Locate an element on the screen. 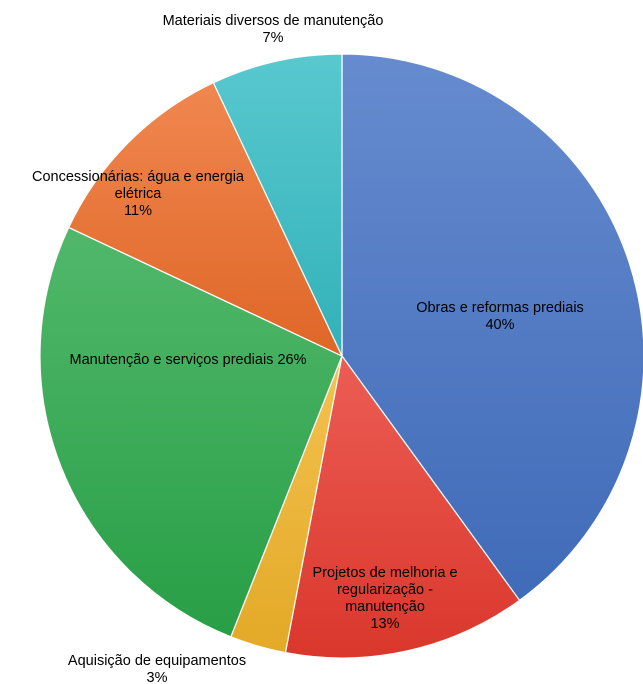  pie-slice-materiais-diversos-de-manutencao is located at coordinates (277, 205).